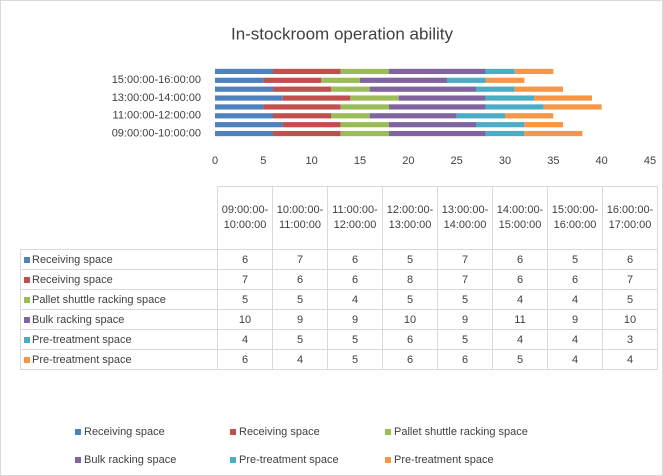 This screenshot has height=476, width=663. Describe the element at coordinates (312, 161) in the screenshot. I see `x-tick-label: 10` at that location.